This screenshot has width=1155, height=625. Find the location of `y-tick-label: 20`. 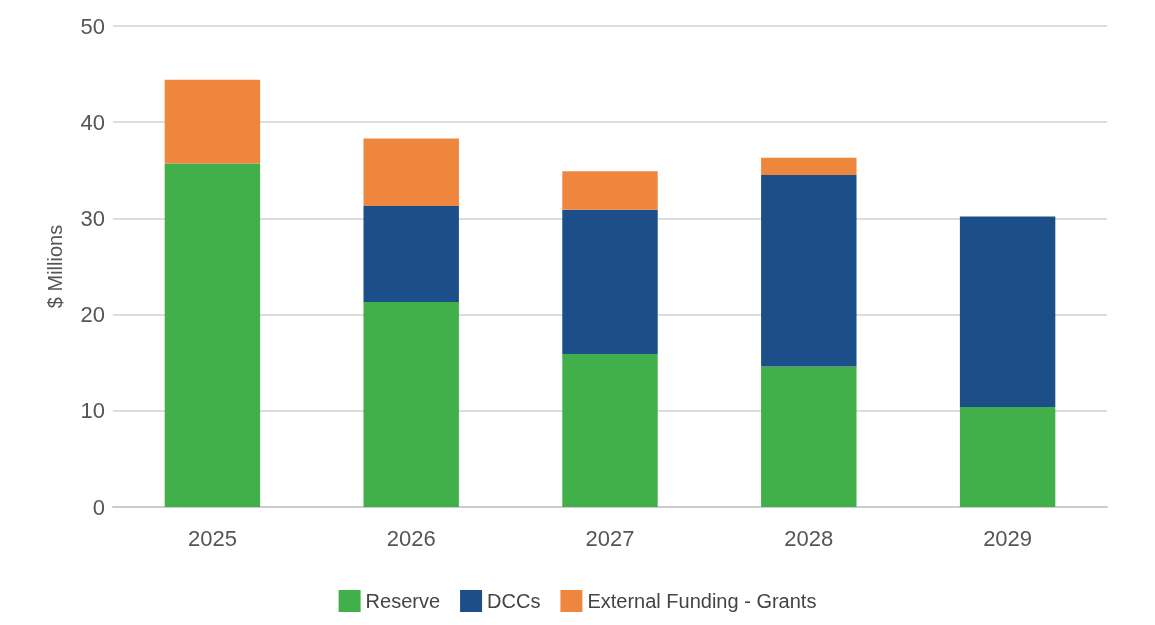

y-tick-label: 20 is located at coordinates (92, 315).